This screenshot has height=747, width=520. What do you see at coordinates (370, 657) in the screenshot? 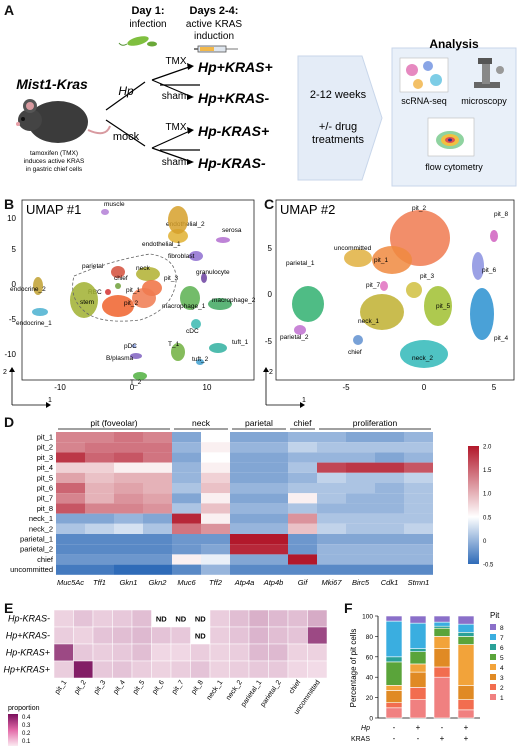
I see `f-ytick-label: 60` at bounding box center [370, 657].